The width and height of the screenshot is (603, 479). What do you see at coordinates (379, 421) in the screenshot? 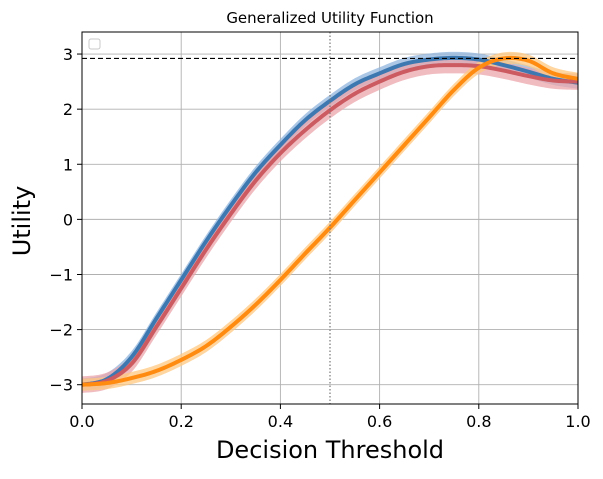
I see `x-tick-label: 0.6` at bounding box center [379, 421].